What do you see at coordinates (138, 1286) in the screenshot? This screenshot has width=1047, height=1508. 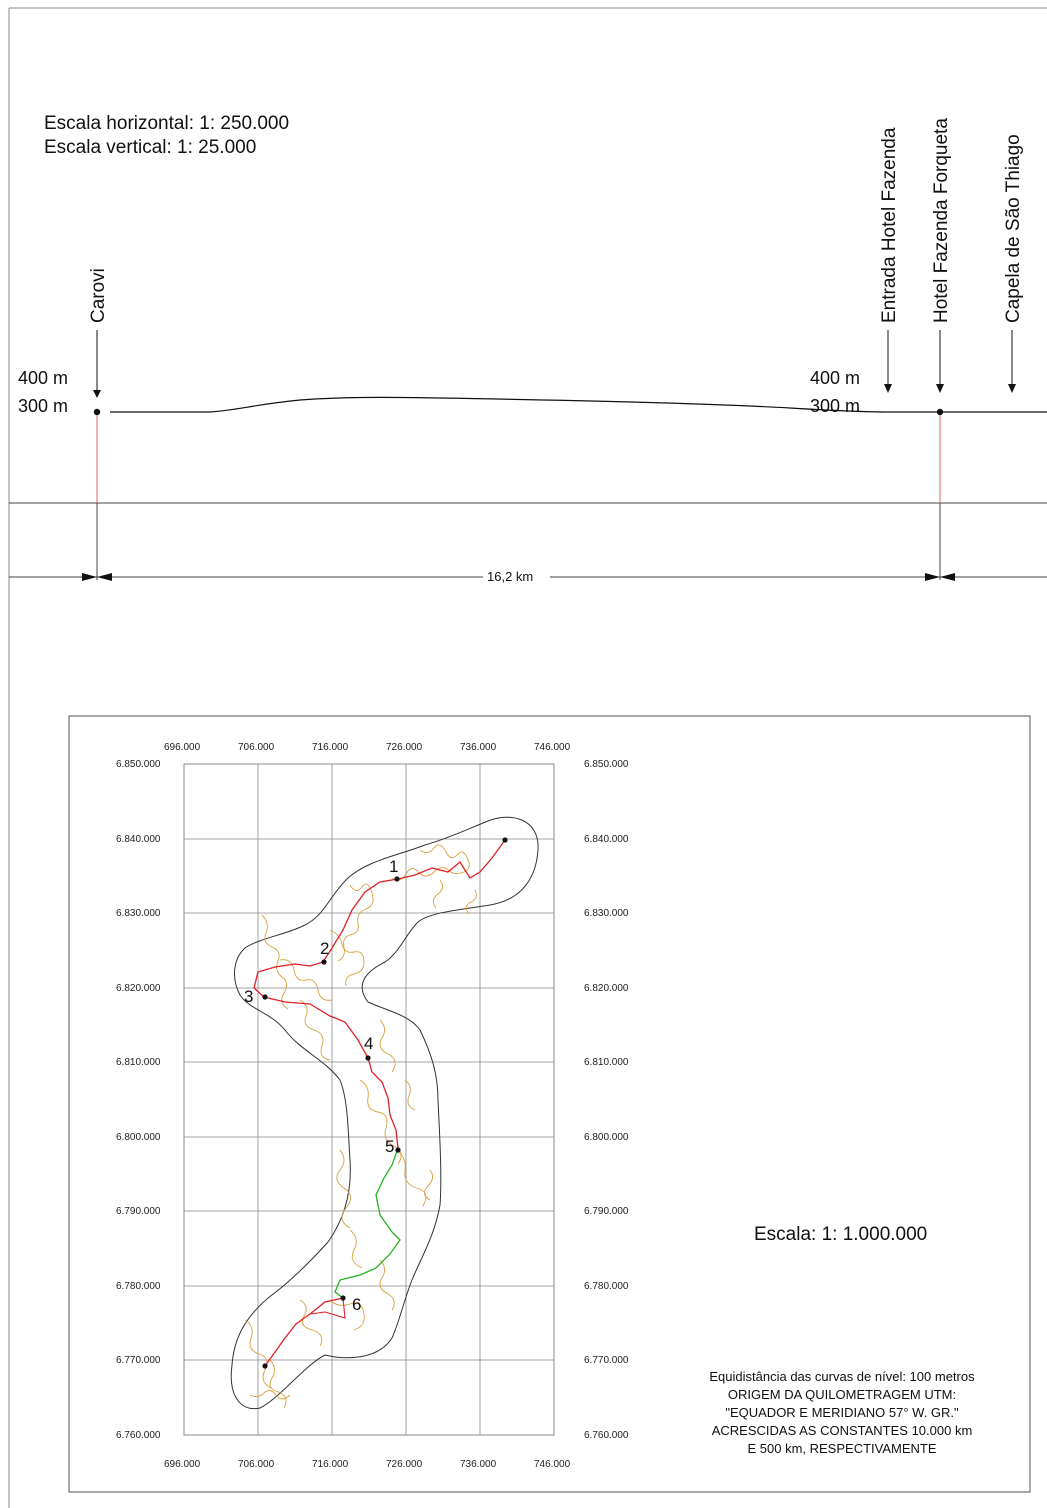 I see `y-tick-left-8: 6.780.000` at bounding box center [138, 1286].